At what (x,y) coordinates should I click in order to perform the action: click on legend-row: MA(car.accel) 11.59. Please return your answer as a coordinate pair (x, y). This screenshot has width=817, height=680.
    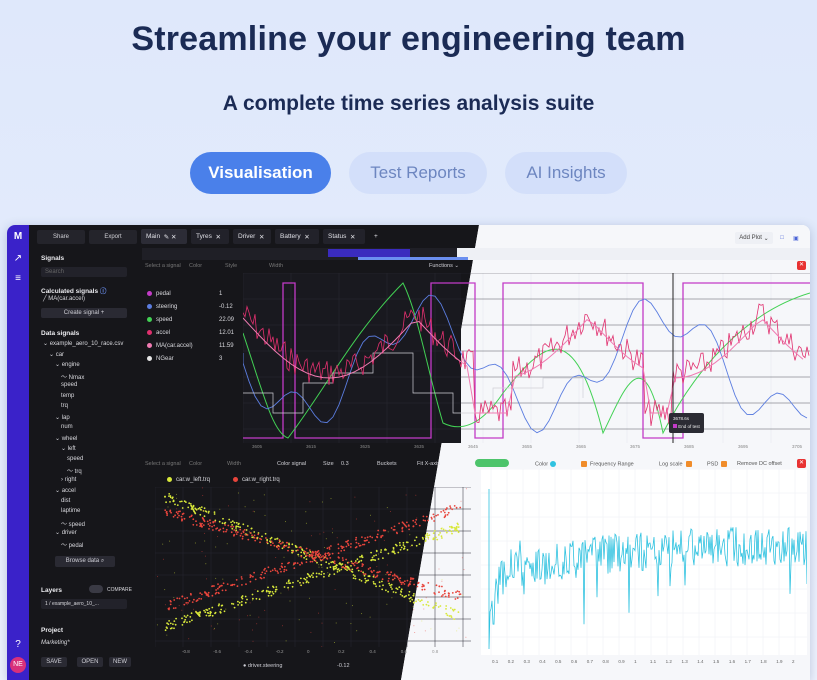
    Looking at the image, I should click on (190, 346).